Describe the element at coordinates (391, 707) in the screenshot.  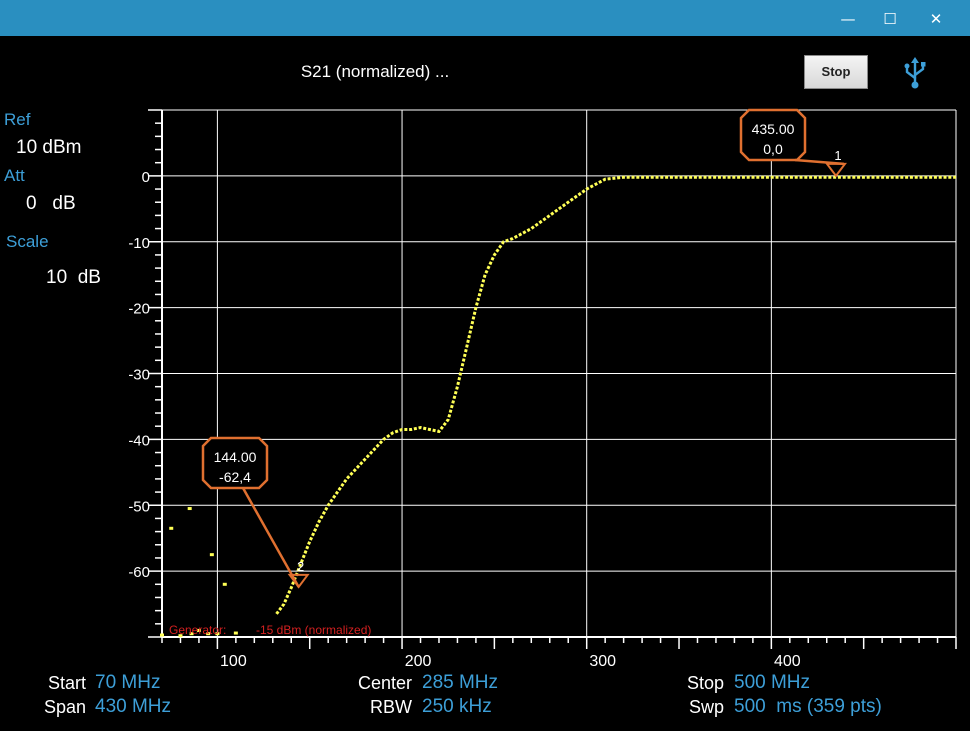
I see `rbw-label: RBW` at that location.